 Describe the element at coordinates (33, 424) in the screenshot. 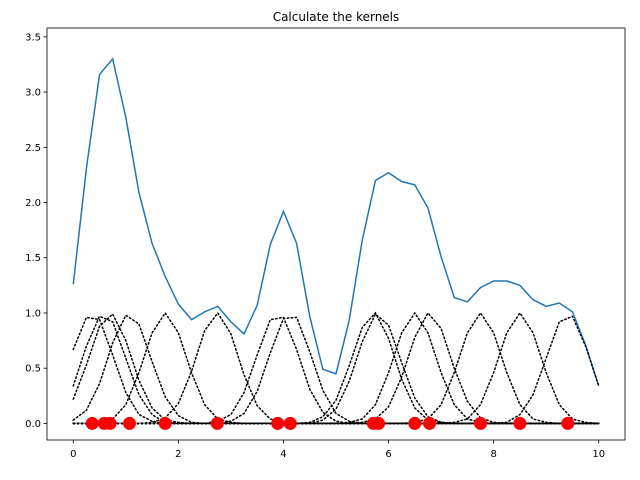

I see `y-tick-label: 0.0` at that location.